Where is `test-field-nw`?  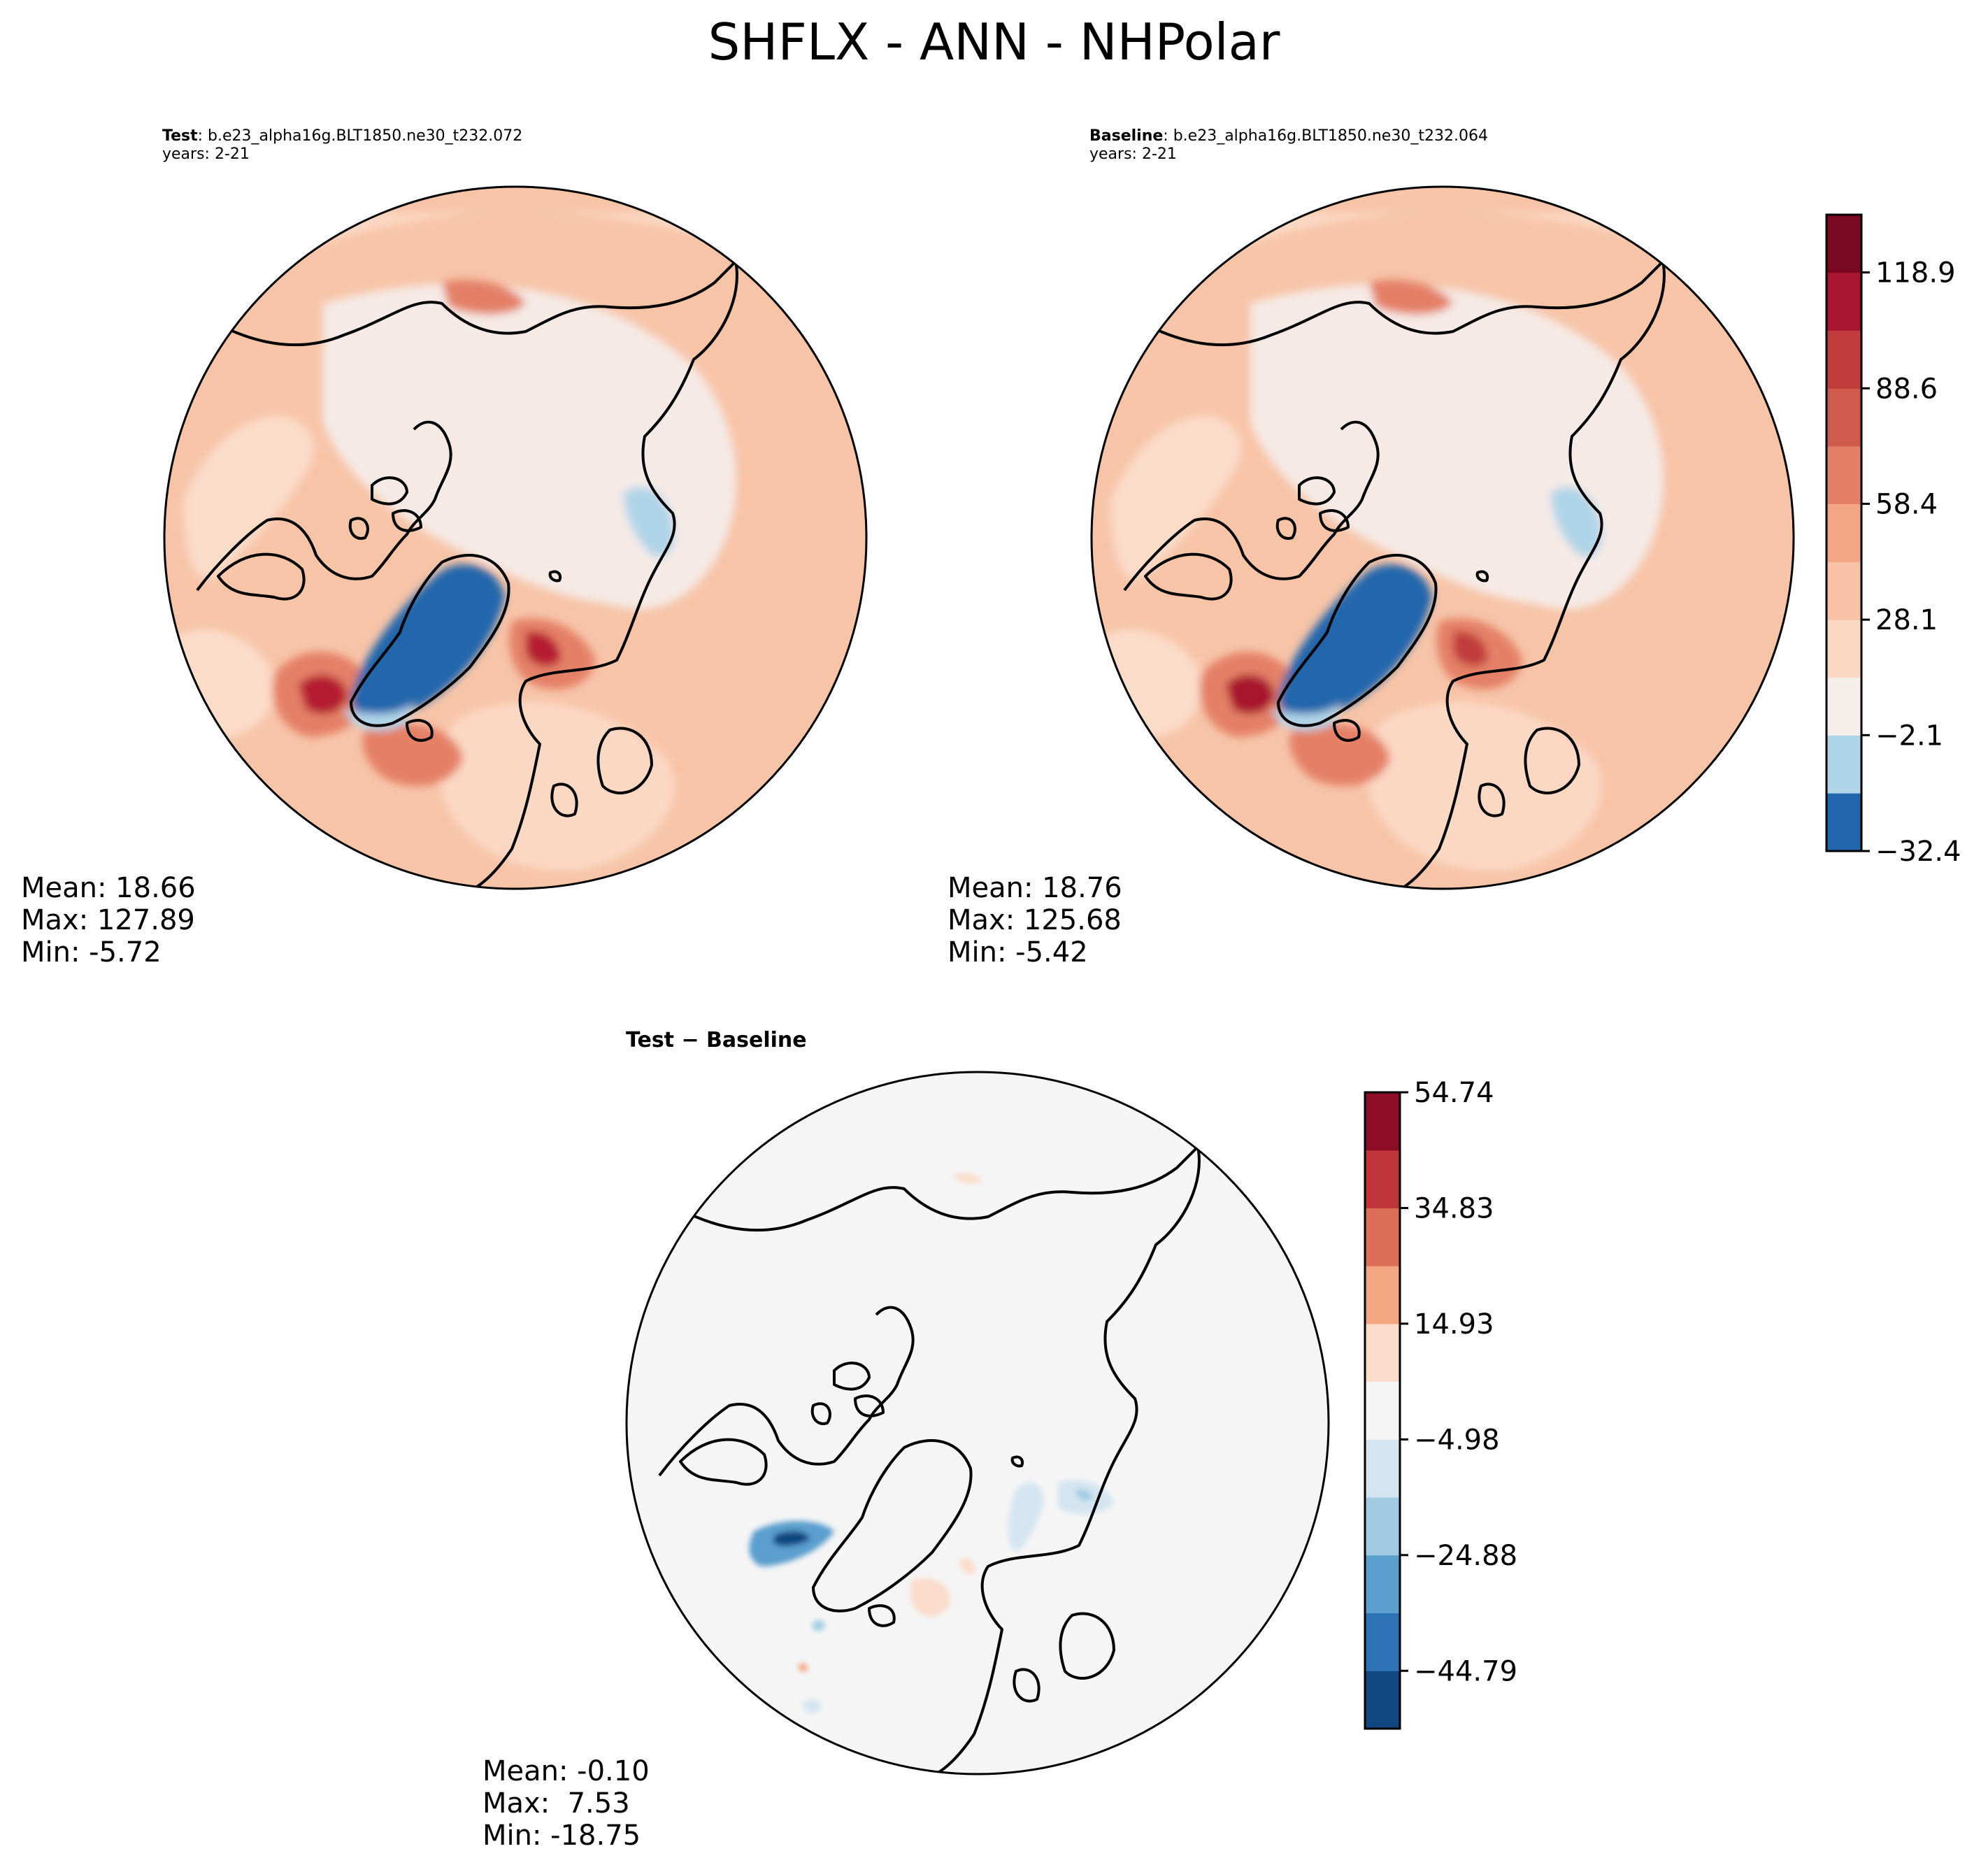 test-field-nw is located at coordinates (248, 497).